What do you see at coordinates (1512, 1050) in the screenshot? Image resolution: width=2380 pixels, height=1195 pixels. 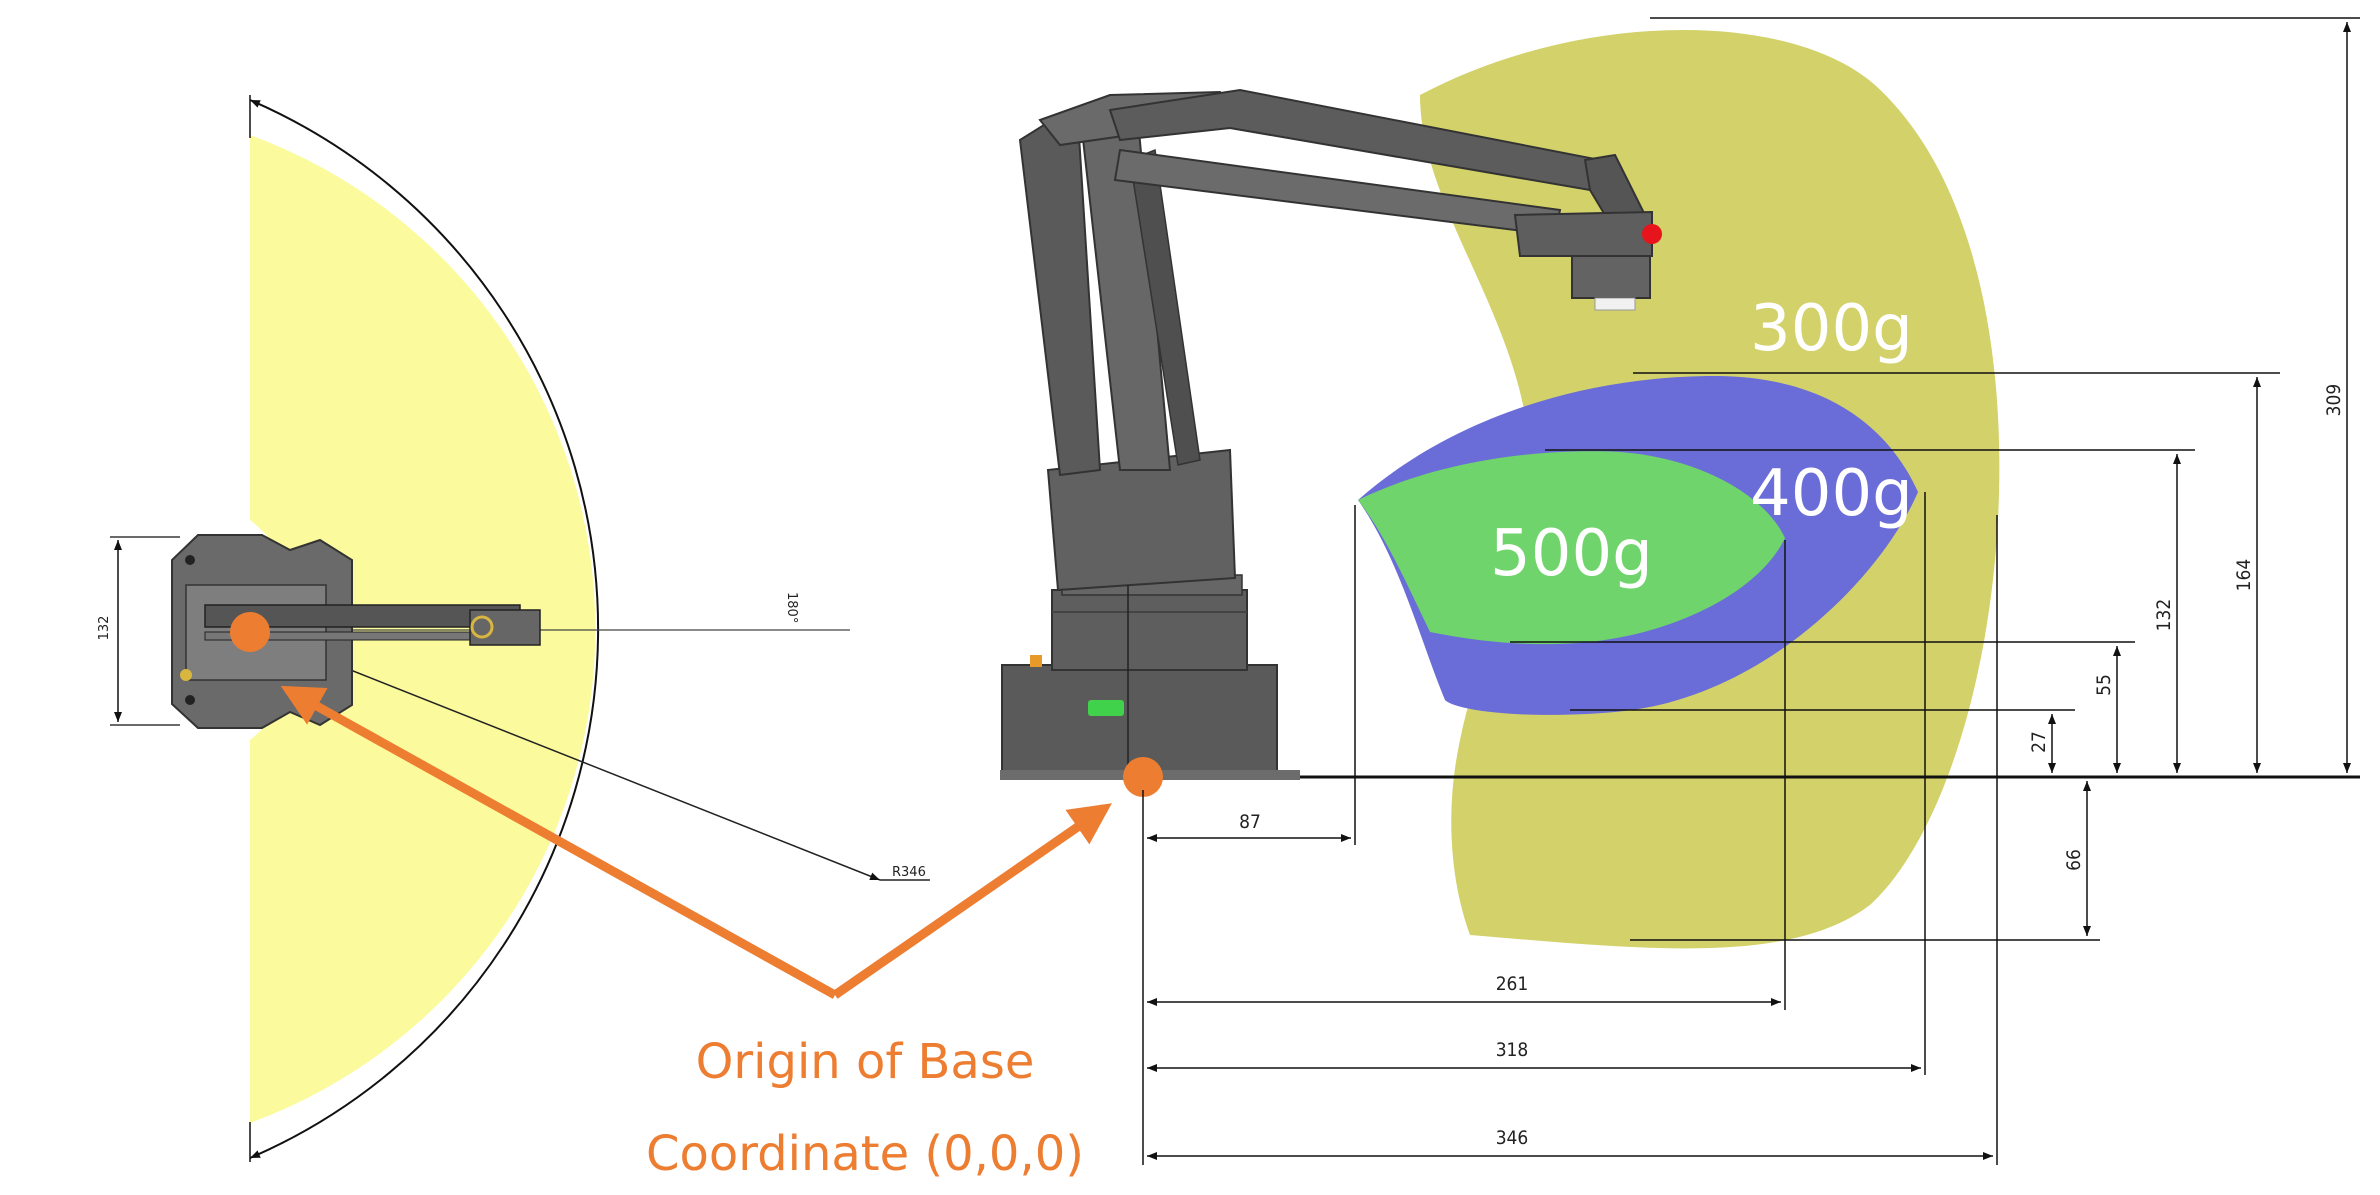 I see `dim-318-label: 318` at bounding box center [1512, 1050].